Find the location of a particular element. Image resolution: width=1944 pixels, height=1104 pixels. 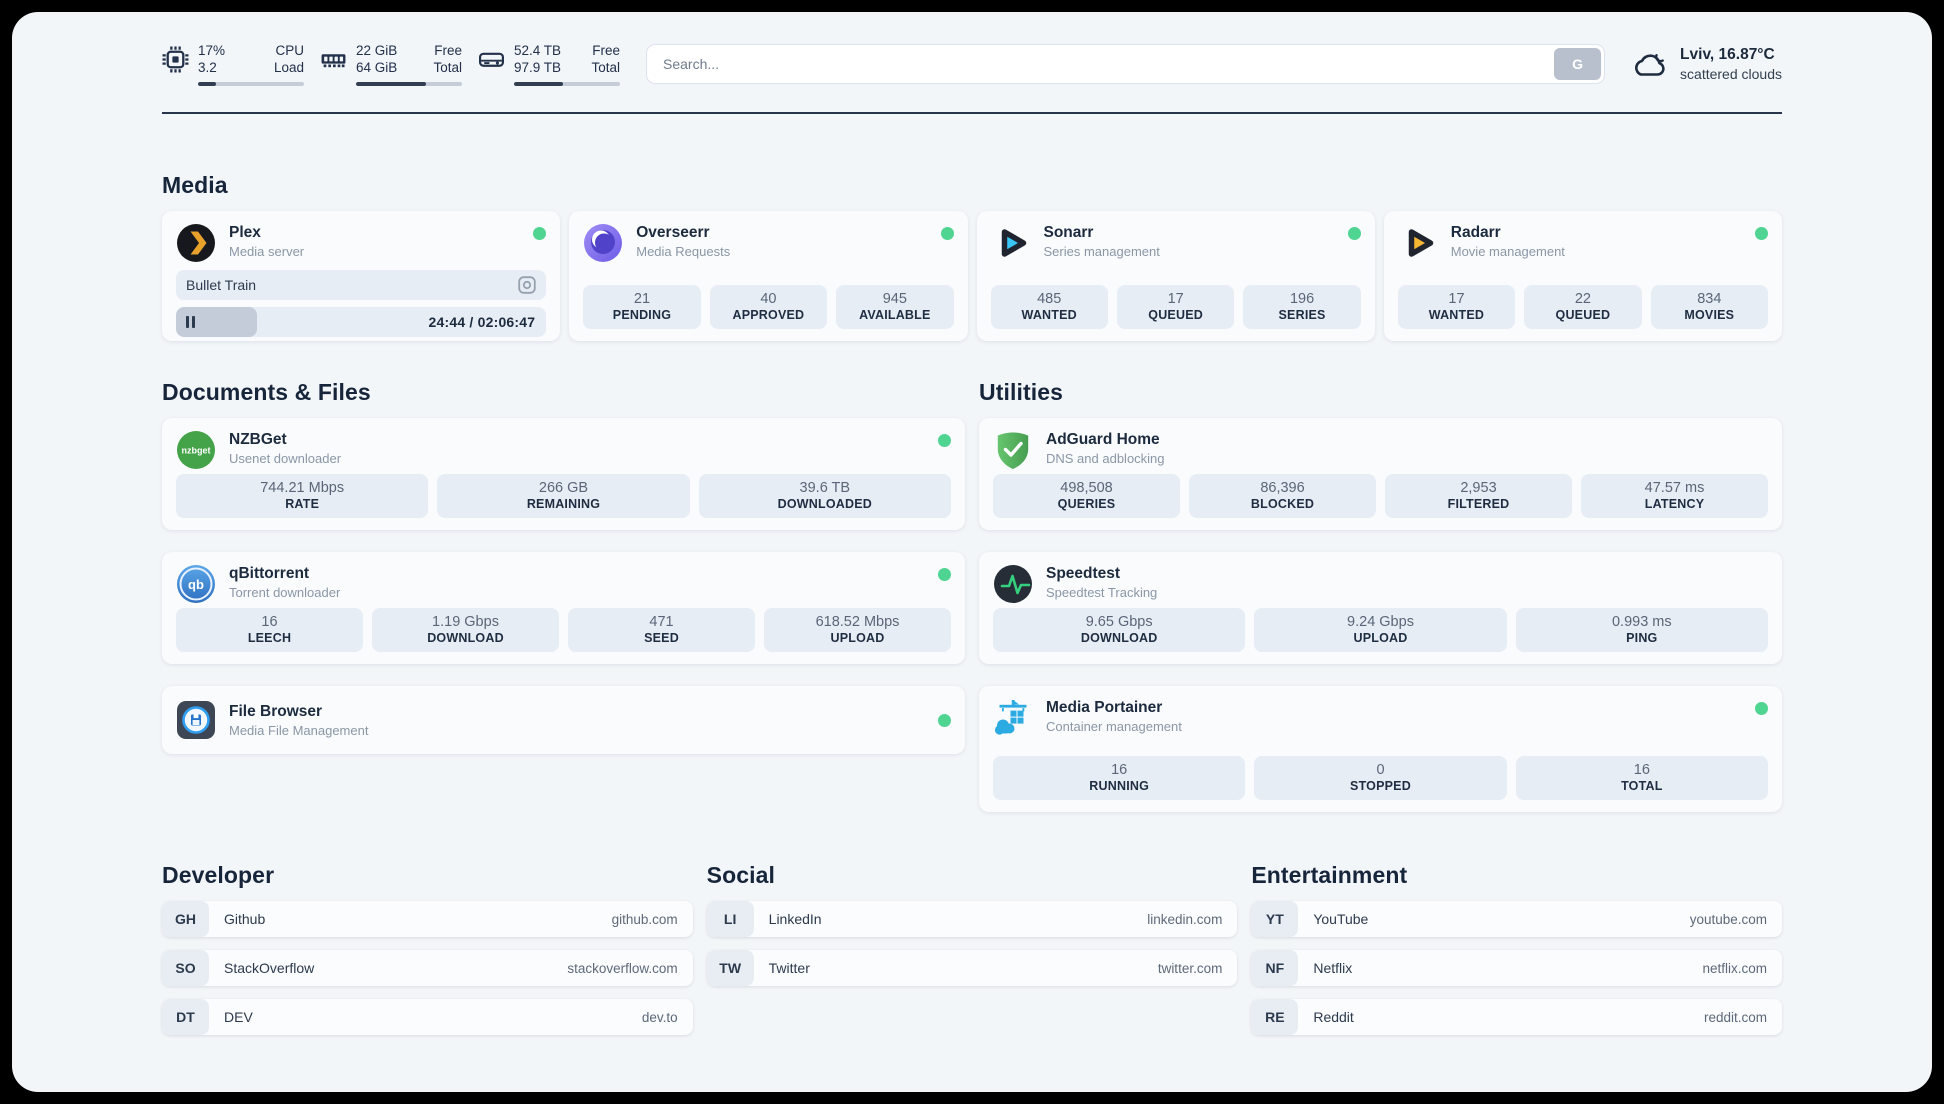

system-stats: 17% 3.2 CPU Load is located at coordinates (391, 64).